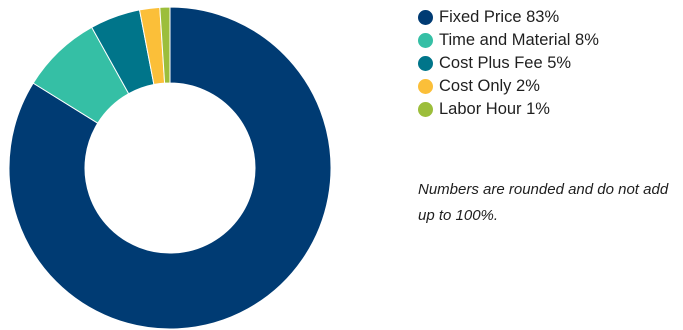 The image size is (683, 330). I want to click on legend-label: Cost Only 2%, so click(489, 86).